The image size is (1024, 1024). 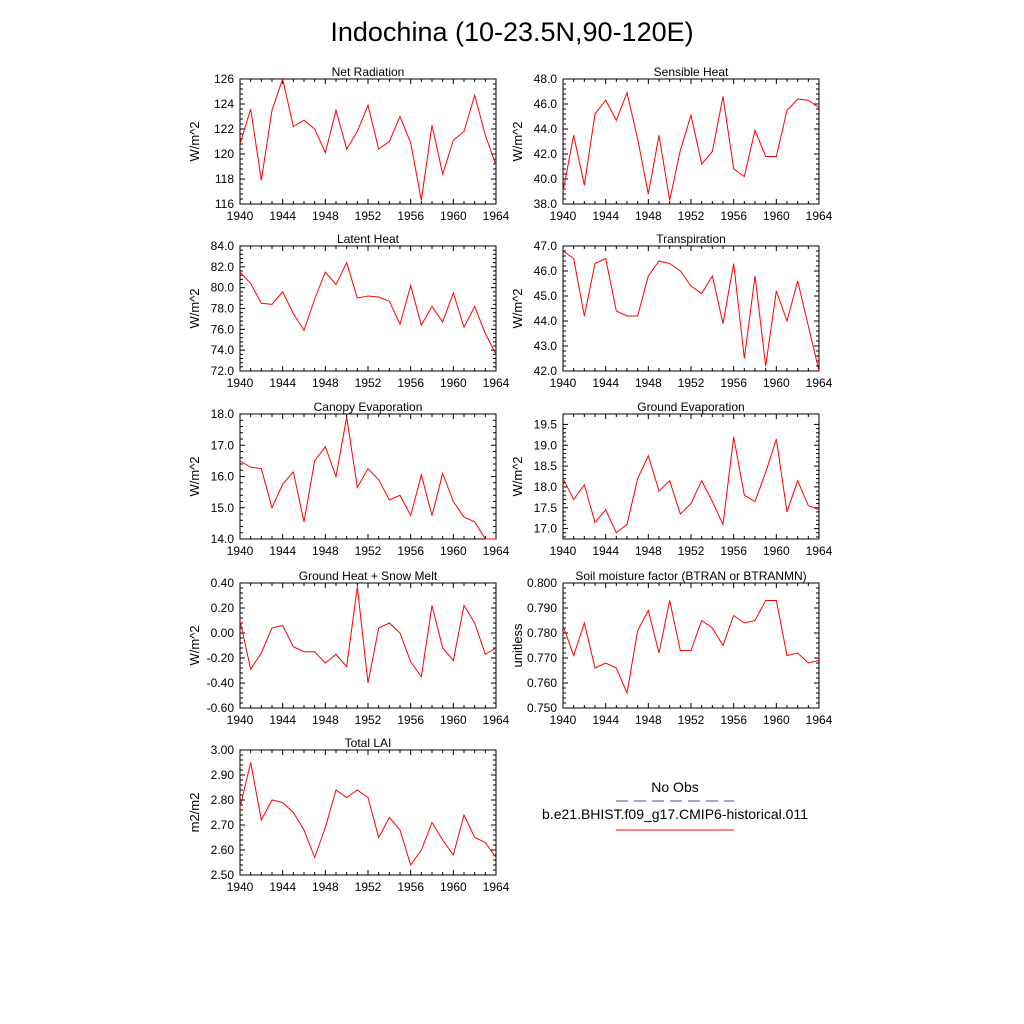 What do you see at coordinates (546, 271) in the screenshot?
I see `y-tick-label: 46.0` at bounding box center [546, 271].